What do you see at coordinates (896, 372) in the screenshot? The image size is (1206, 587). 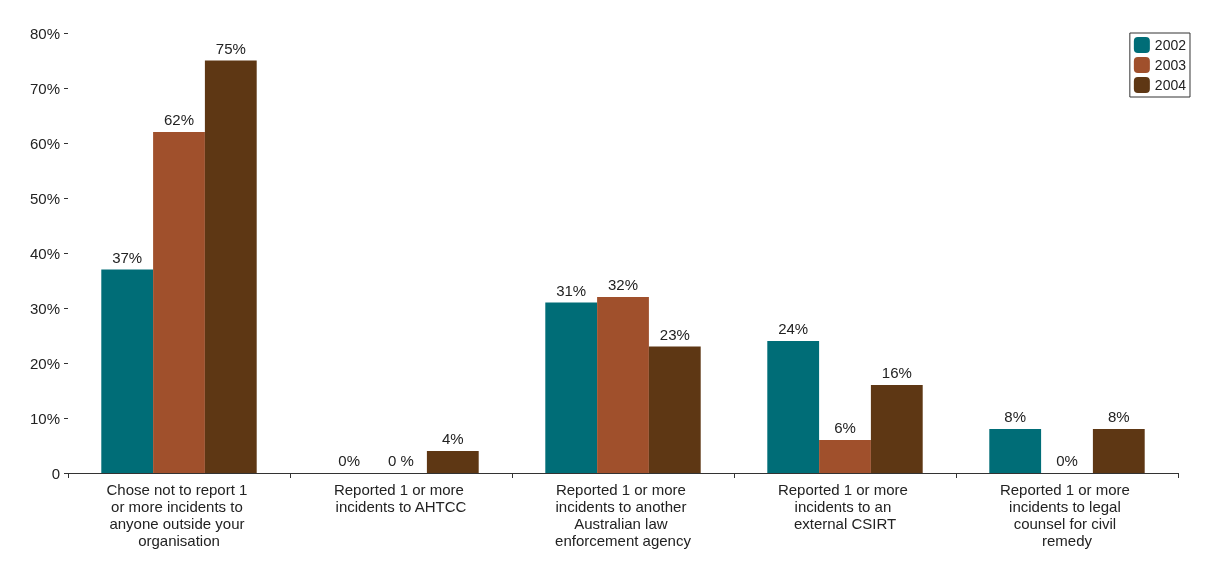 I see `data-label: 16%` at bounding box center [896, 372].